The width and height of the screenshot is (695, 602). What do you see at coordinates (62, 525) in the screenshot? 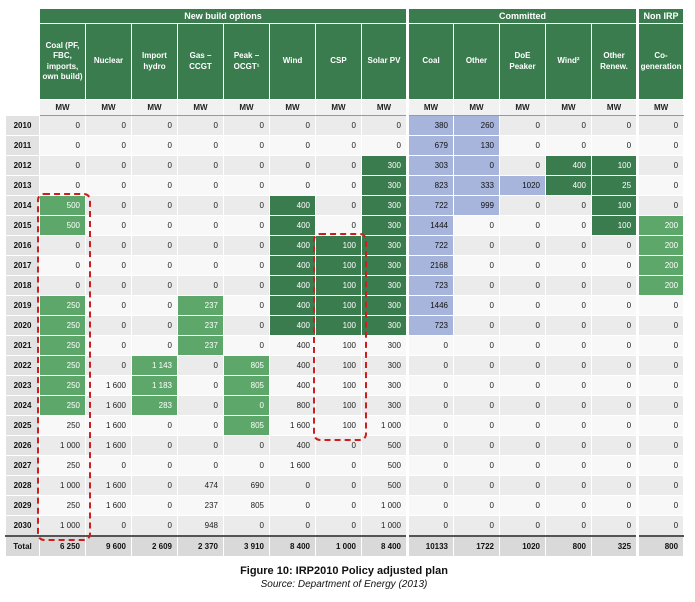
I see `value-cell: 1 000` at bounding box center [62, 525].